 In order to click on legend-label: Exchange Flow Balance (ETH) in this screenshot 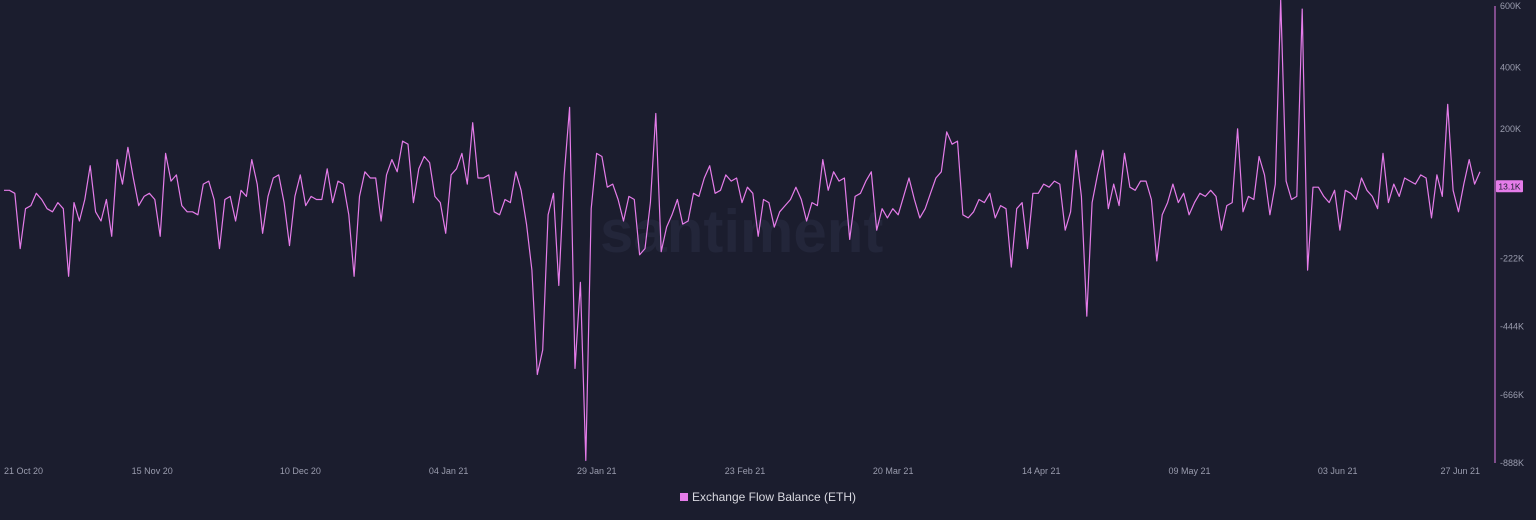, I will do `click(774, 497)`.